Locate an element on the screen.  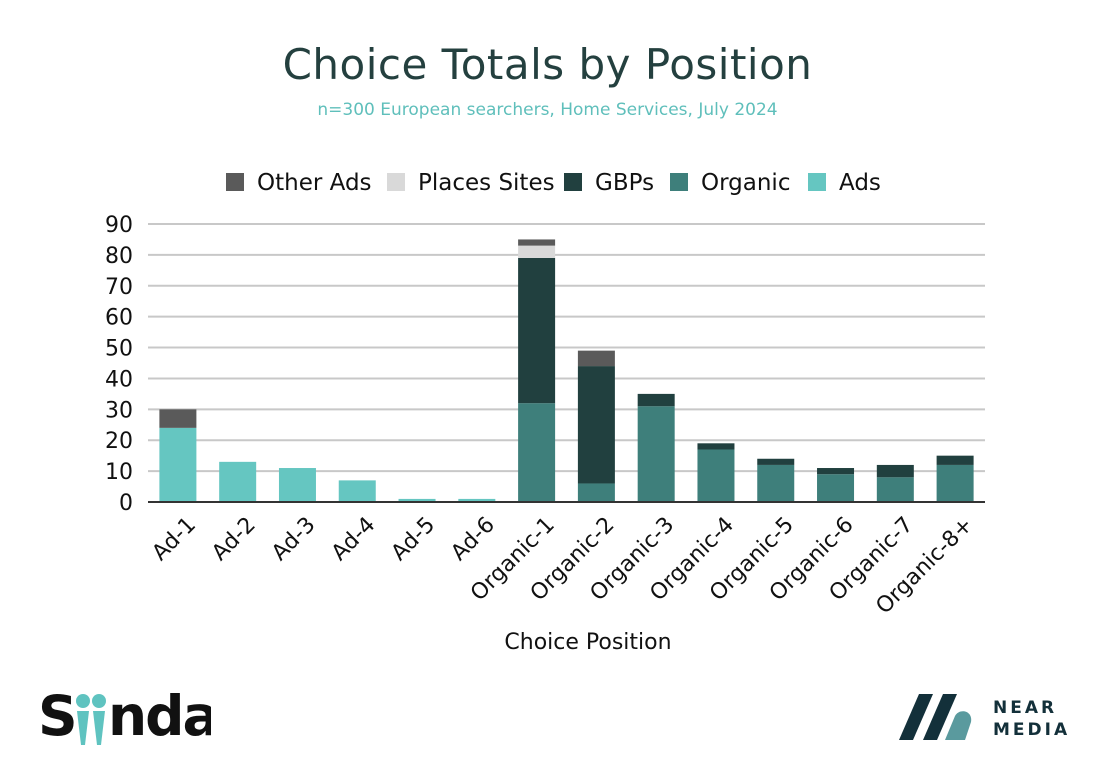
y-tick-label: 90 is located at coordinates (119, 225).